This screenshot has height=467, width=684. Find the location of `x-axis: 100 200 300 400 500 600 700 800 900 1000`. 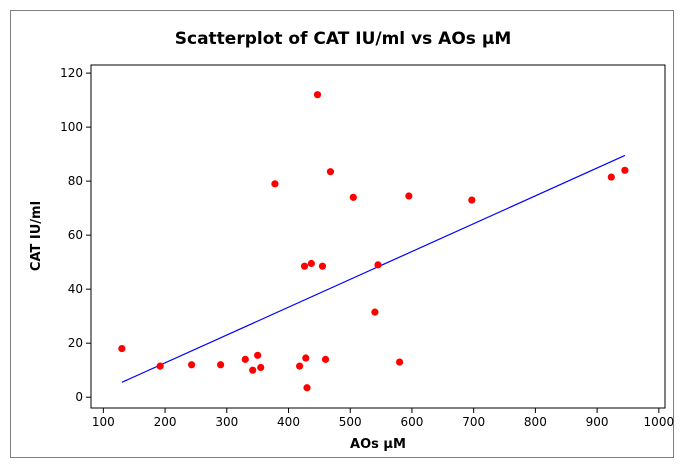

x-axis: 100 200 300 400 500 600 700 800 900 1000 is located at coordinates (383, 418).